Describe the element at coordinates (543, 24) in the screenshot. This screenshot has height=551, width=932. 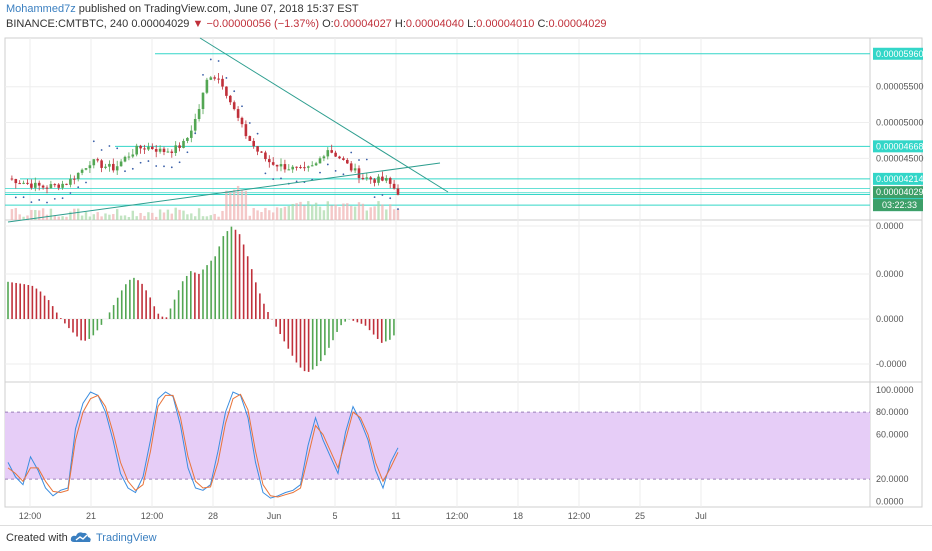
I see `close-label: C:` at that location.